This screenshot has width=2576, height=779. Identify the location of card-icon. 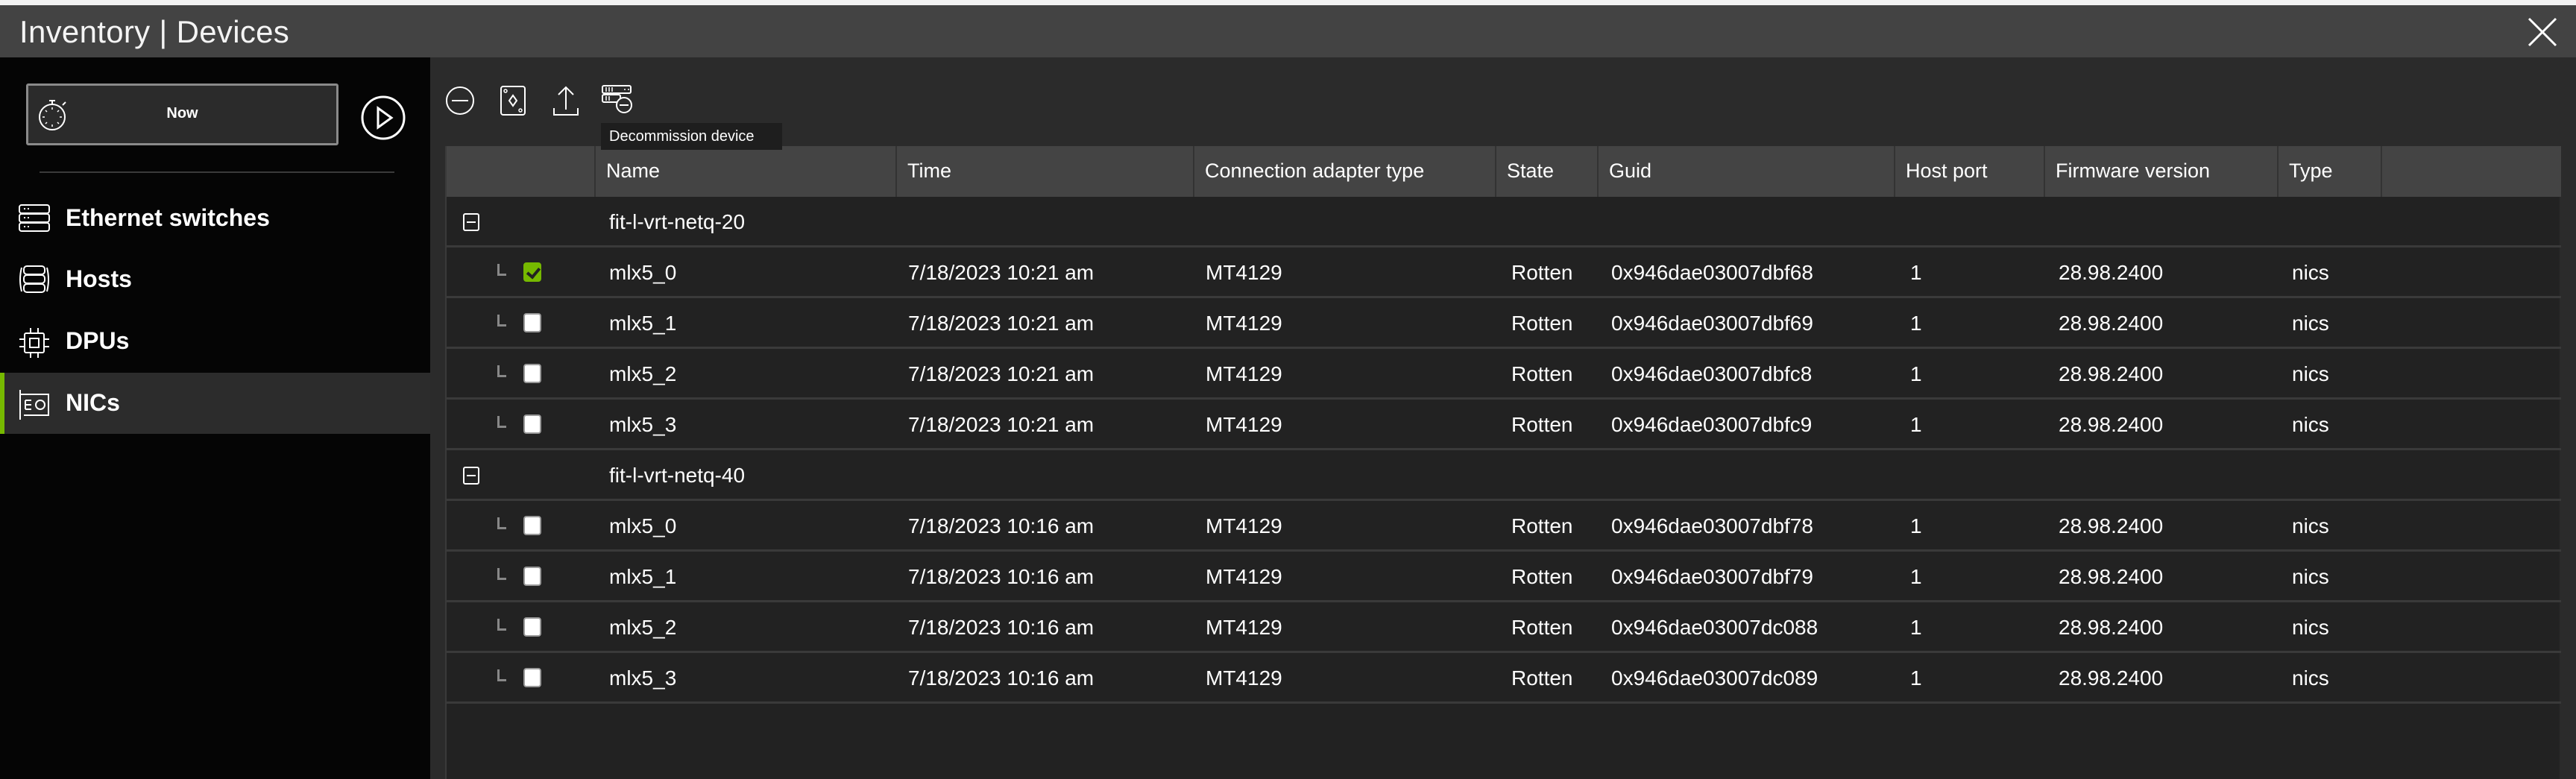
(513, 100).